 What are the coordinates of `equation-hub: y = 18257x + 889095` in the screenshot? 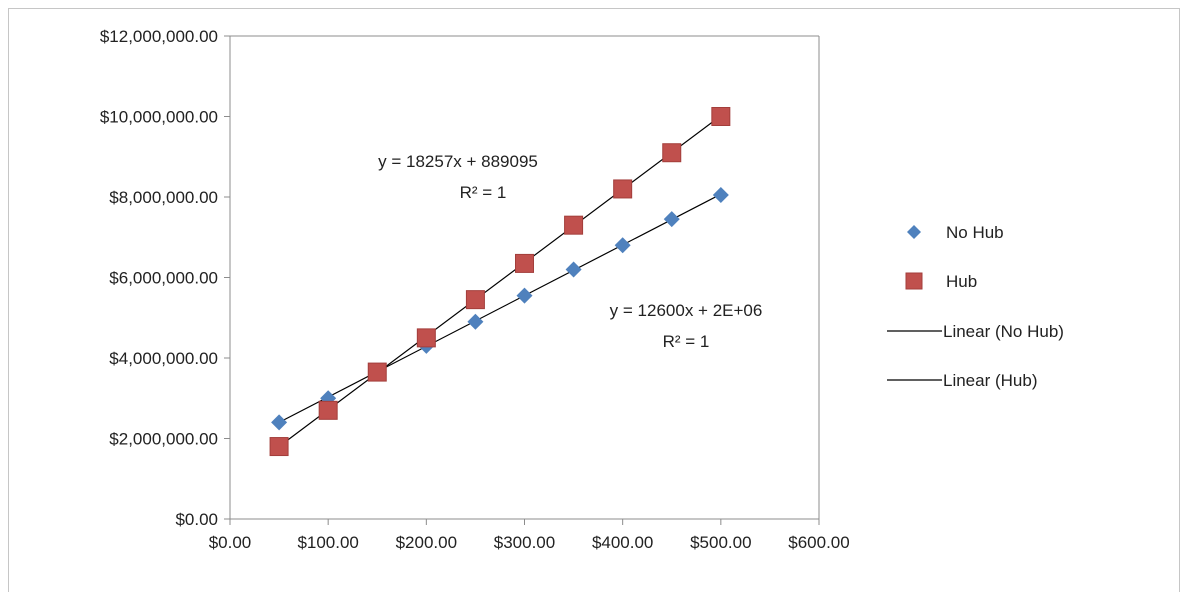 It's located at (458, 161).